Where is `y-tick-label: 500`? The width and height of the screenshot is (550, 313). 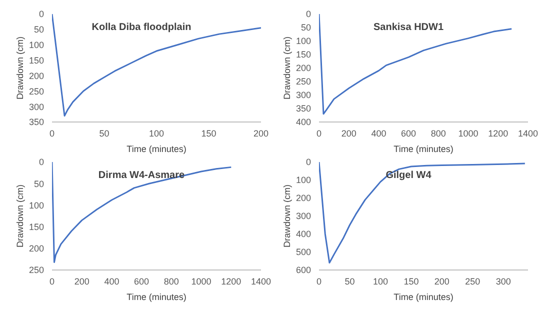
y-tick-label: 500 is located at coordinates (303, 252).